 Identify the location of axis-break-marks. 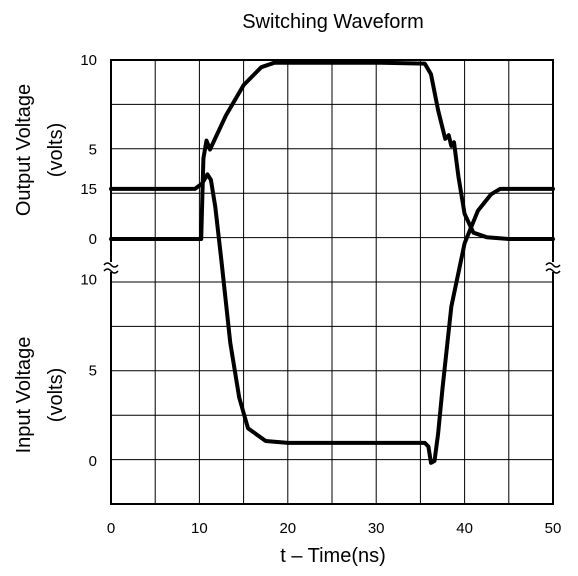
(332, 268).